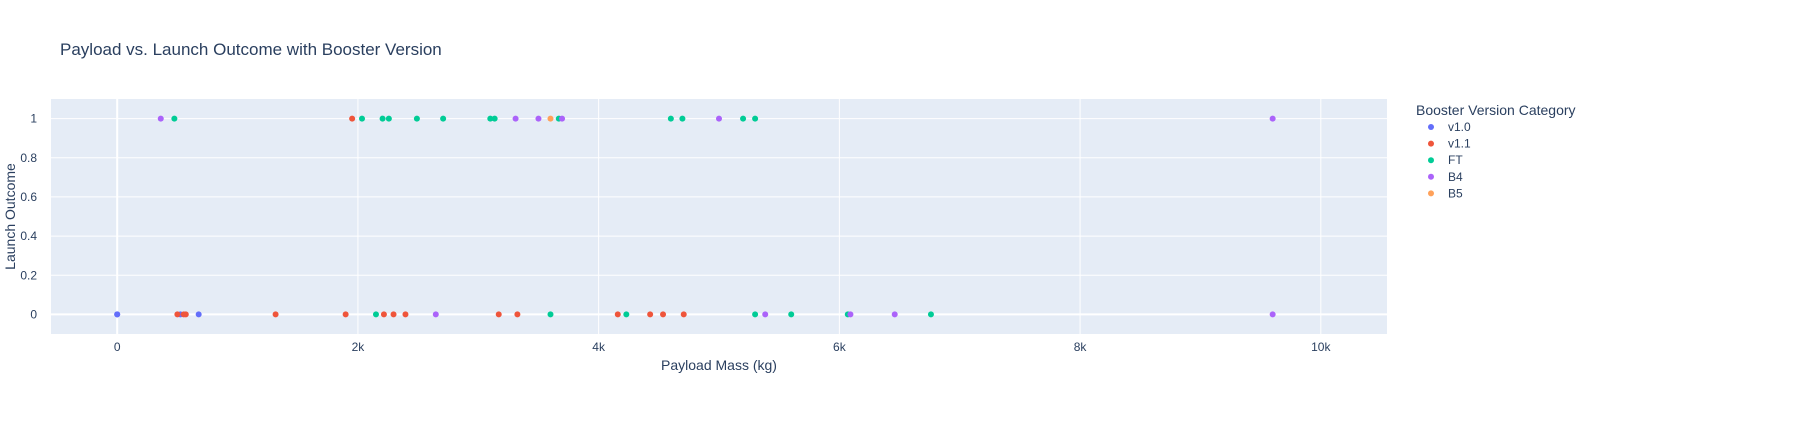 This screenshot has height=437, width=1795. What do you see at coordinates (1321, 347) in the screenshot?
I see `x-tick-label: 10k` at bounding box center [1321, 347].